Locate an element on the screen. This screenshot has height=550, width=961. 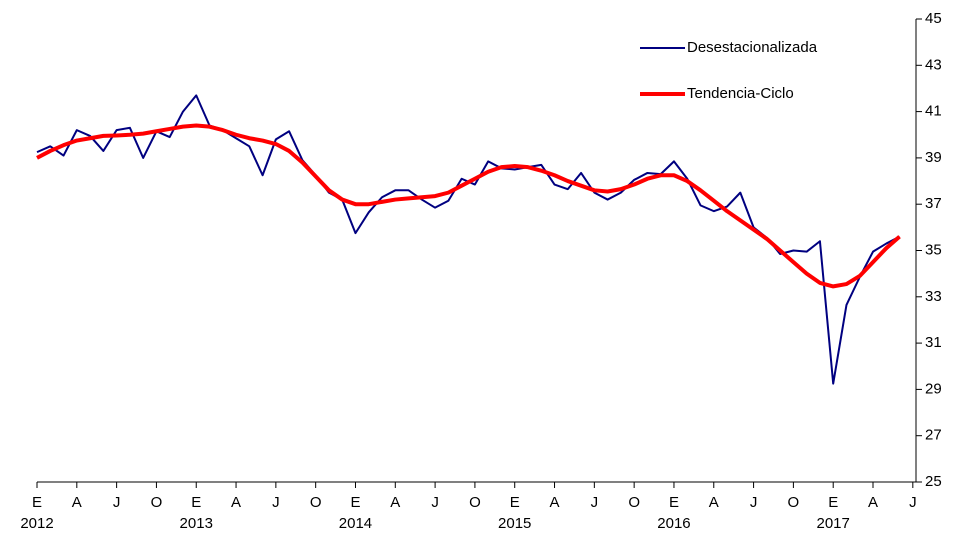
y-tick-label: 35 is located at coordinates (933, 249).